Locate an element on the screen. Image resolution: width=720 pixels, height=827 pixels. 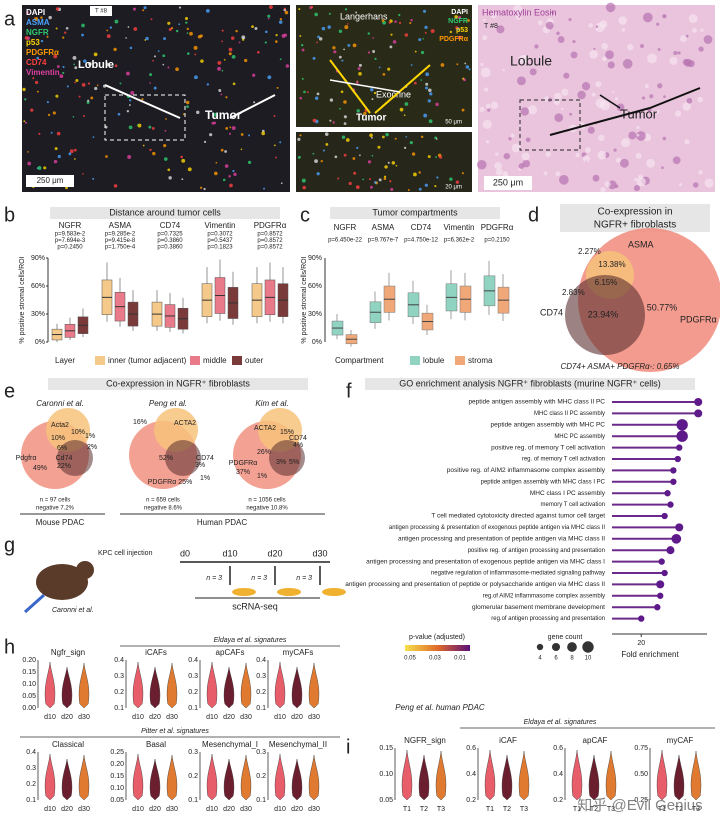
label: 23.94% is located at coordinates (603, 314).